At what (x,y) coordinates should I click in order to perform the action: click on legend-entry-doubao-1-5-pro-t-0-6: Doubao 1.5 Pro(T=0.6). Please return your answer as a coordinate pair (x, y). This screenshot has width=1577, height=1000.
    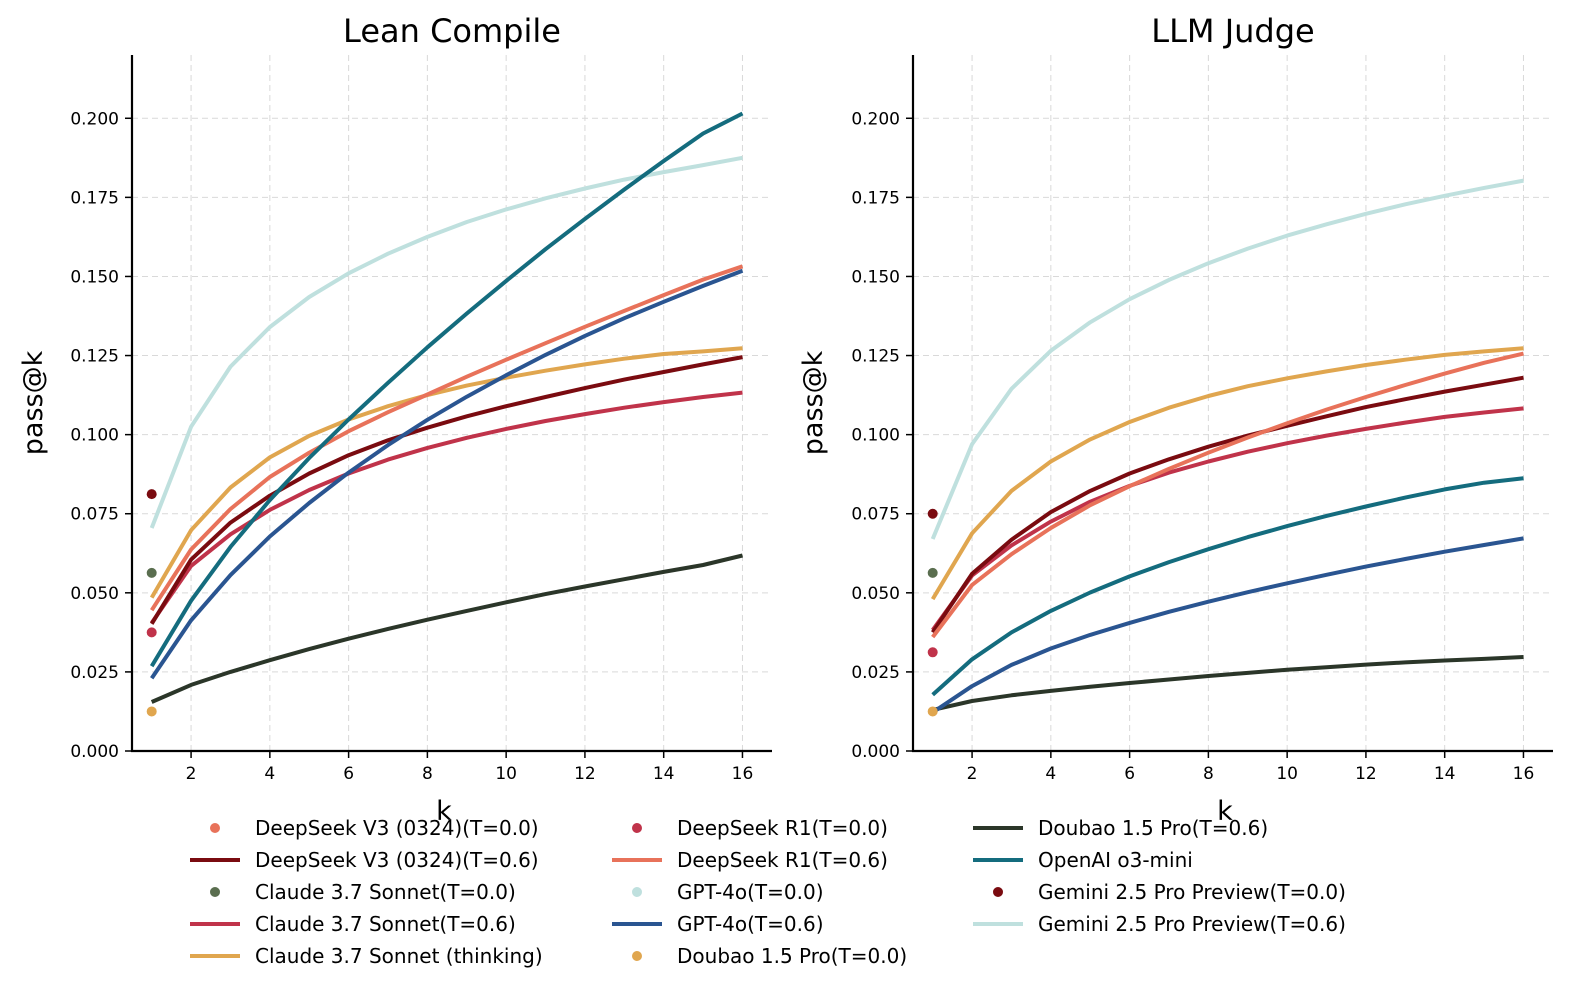
    Looking at the image, I should click on (1120, 828).